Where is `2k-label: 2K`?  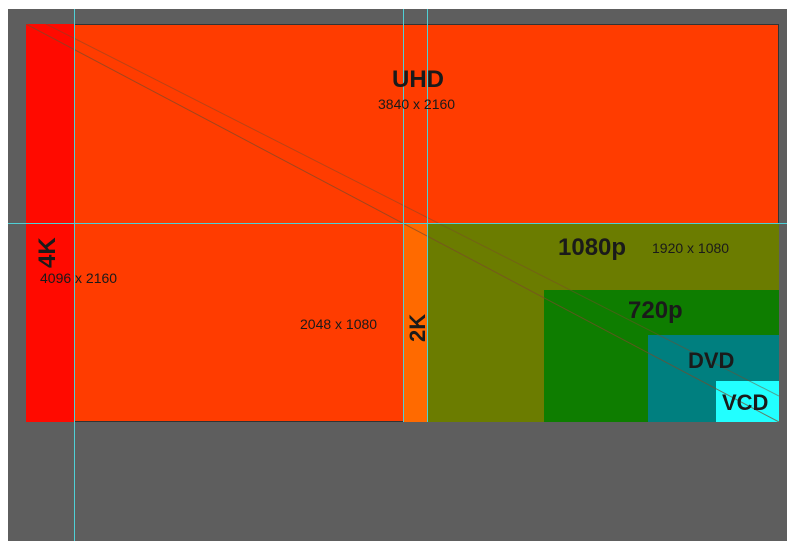 2k-label: 2K is located at coordinates (417, 327).